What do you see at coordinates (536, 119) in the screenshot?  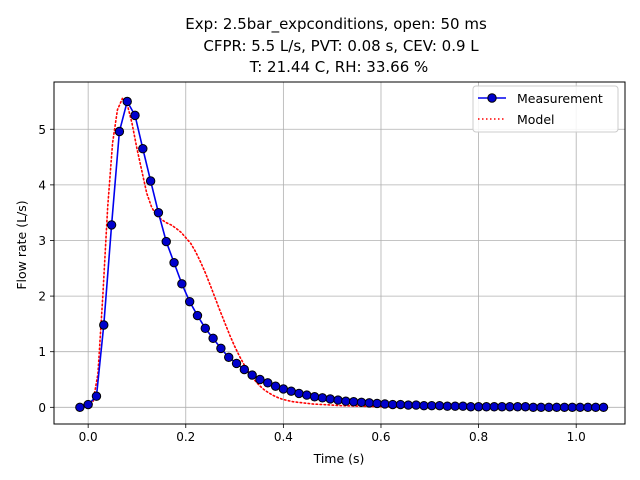 I see `legend-model-label: Model` at bounding box center [536, 119].